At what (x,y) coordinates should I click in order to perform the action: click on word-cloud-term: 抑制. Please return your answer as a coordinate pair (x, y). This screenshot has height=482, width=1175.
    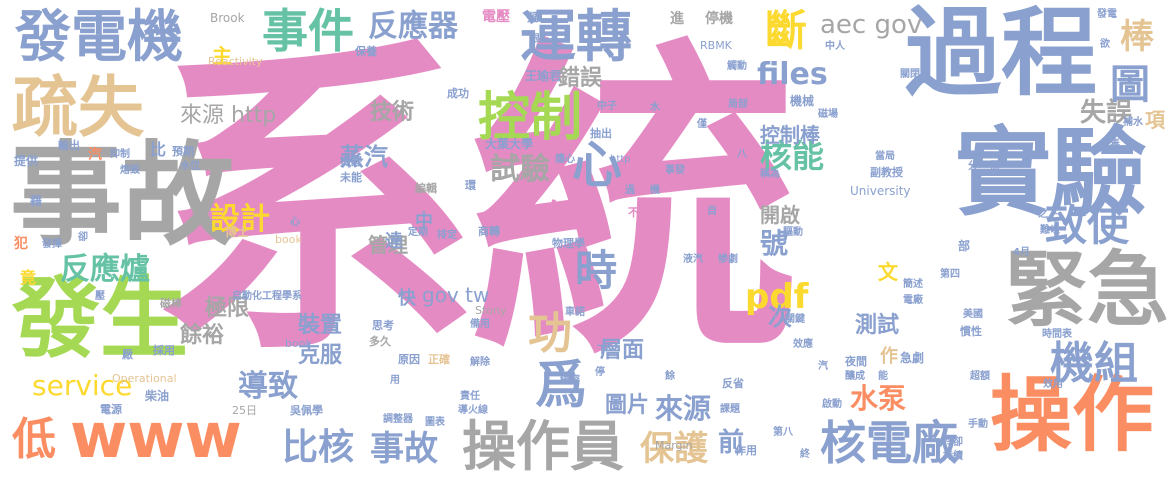
    Looking at the image, I should click on (120, 154).